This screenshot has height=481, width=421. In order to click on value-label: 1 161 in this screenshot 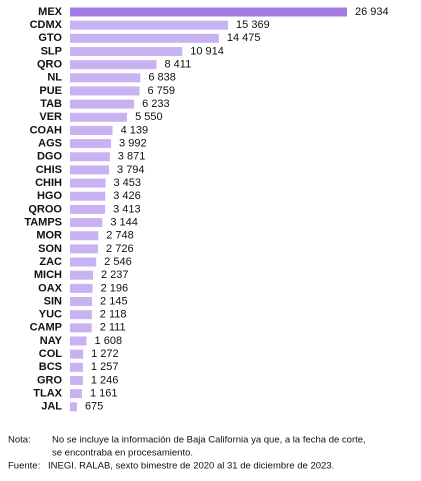, I will do `click(104, 394)`.